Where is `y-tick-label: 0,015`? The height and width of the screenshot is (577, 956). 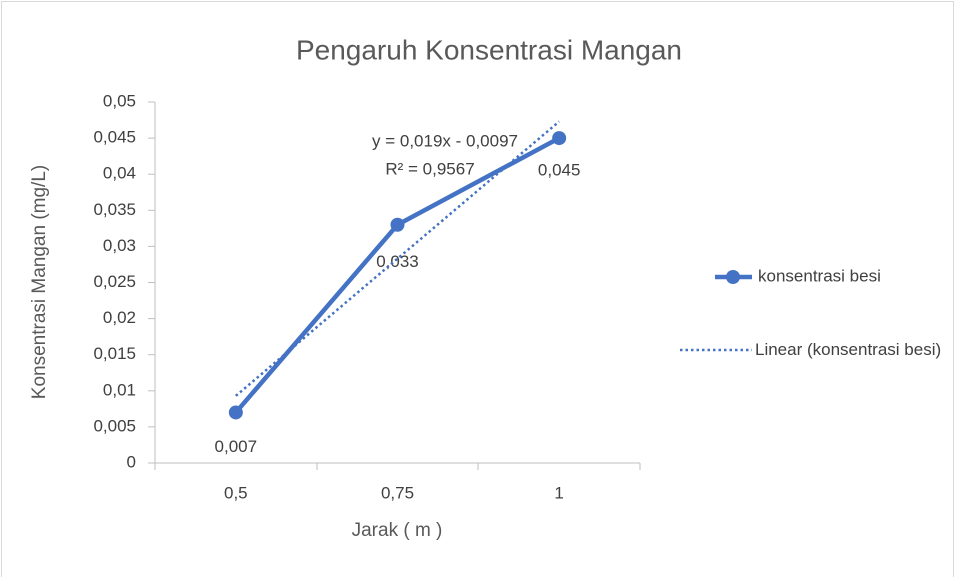
y-tick-label: 0,015 is located at coordinates (114, 353).